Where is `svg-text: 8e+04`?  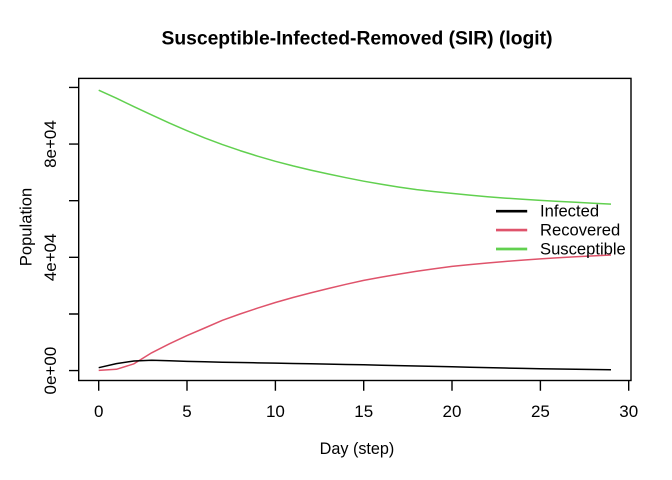 svg-text: 8e+04 is located at coordinates (50, 144).